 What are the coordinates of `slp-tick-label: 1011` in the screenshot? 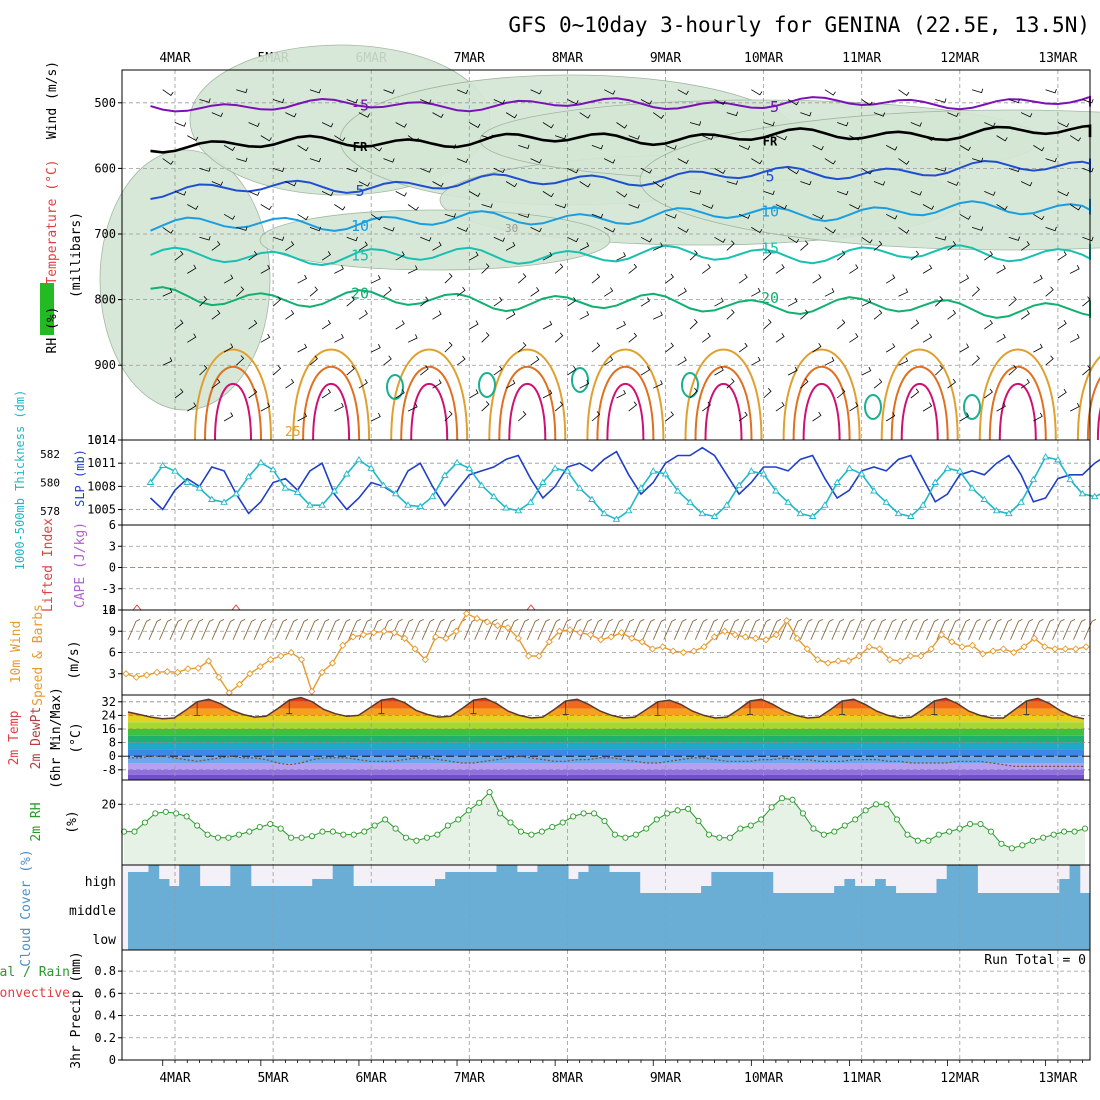 It's located at (101, 463).